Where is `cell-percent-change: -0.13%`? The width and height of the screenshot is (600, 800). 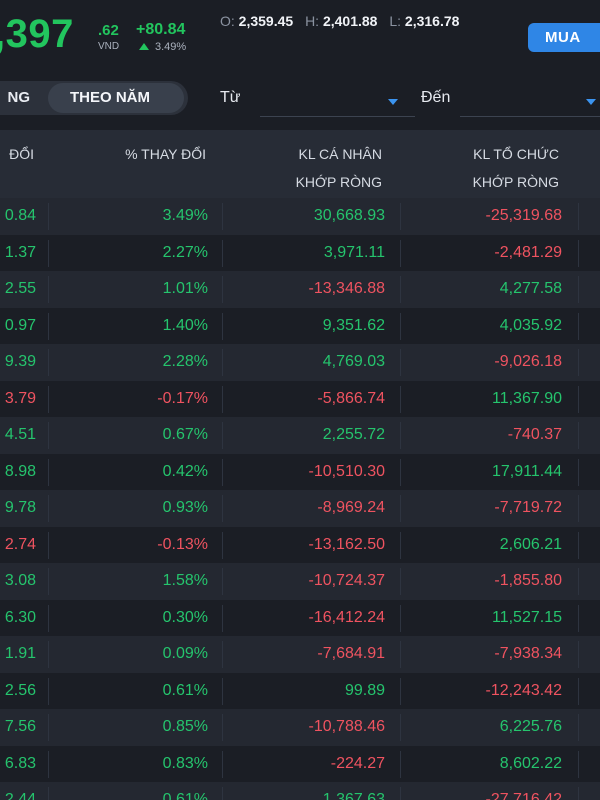 cell-percent-change: -0.13% is located at coordinates (182, 544).